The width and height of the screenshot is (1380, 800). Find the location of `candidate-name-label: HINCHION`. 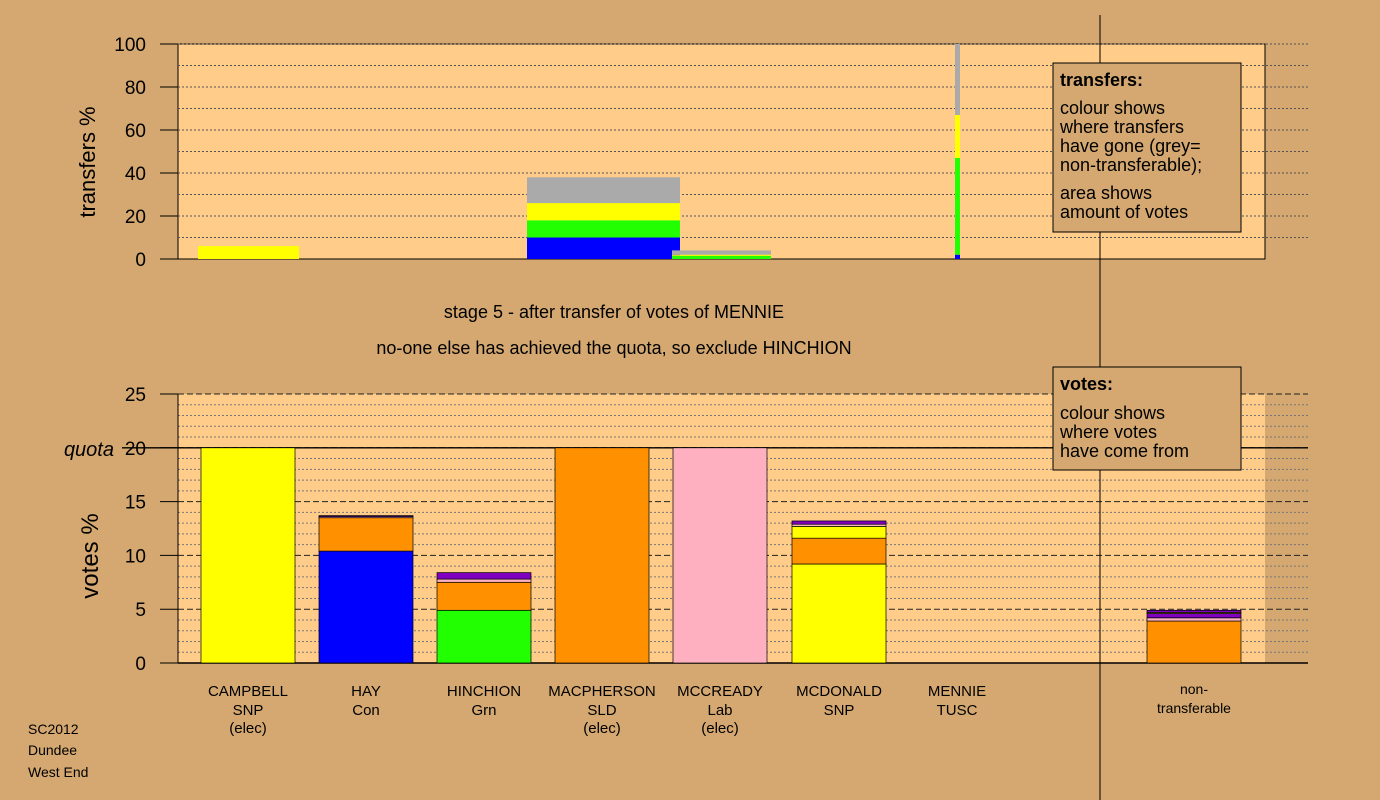

candidate-name-label: HINCHION is located at coordinates (484, 691).